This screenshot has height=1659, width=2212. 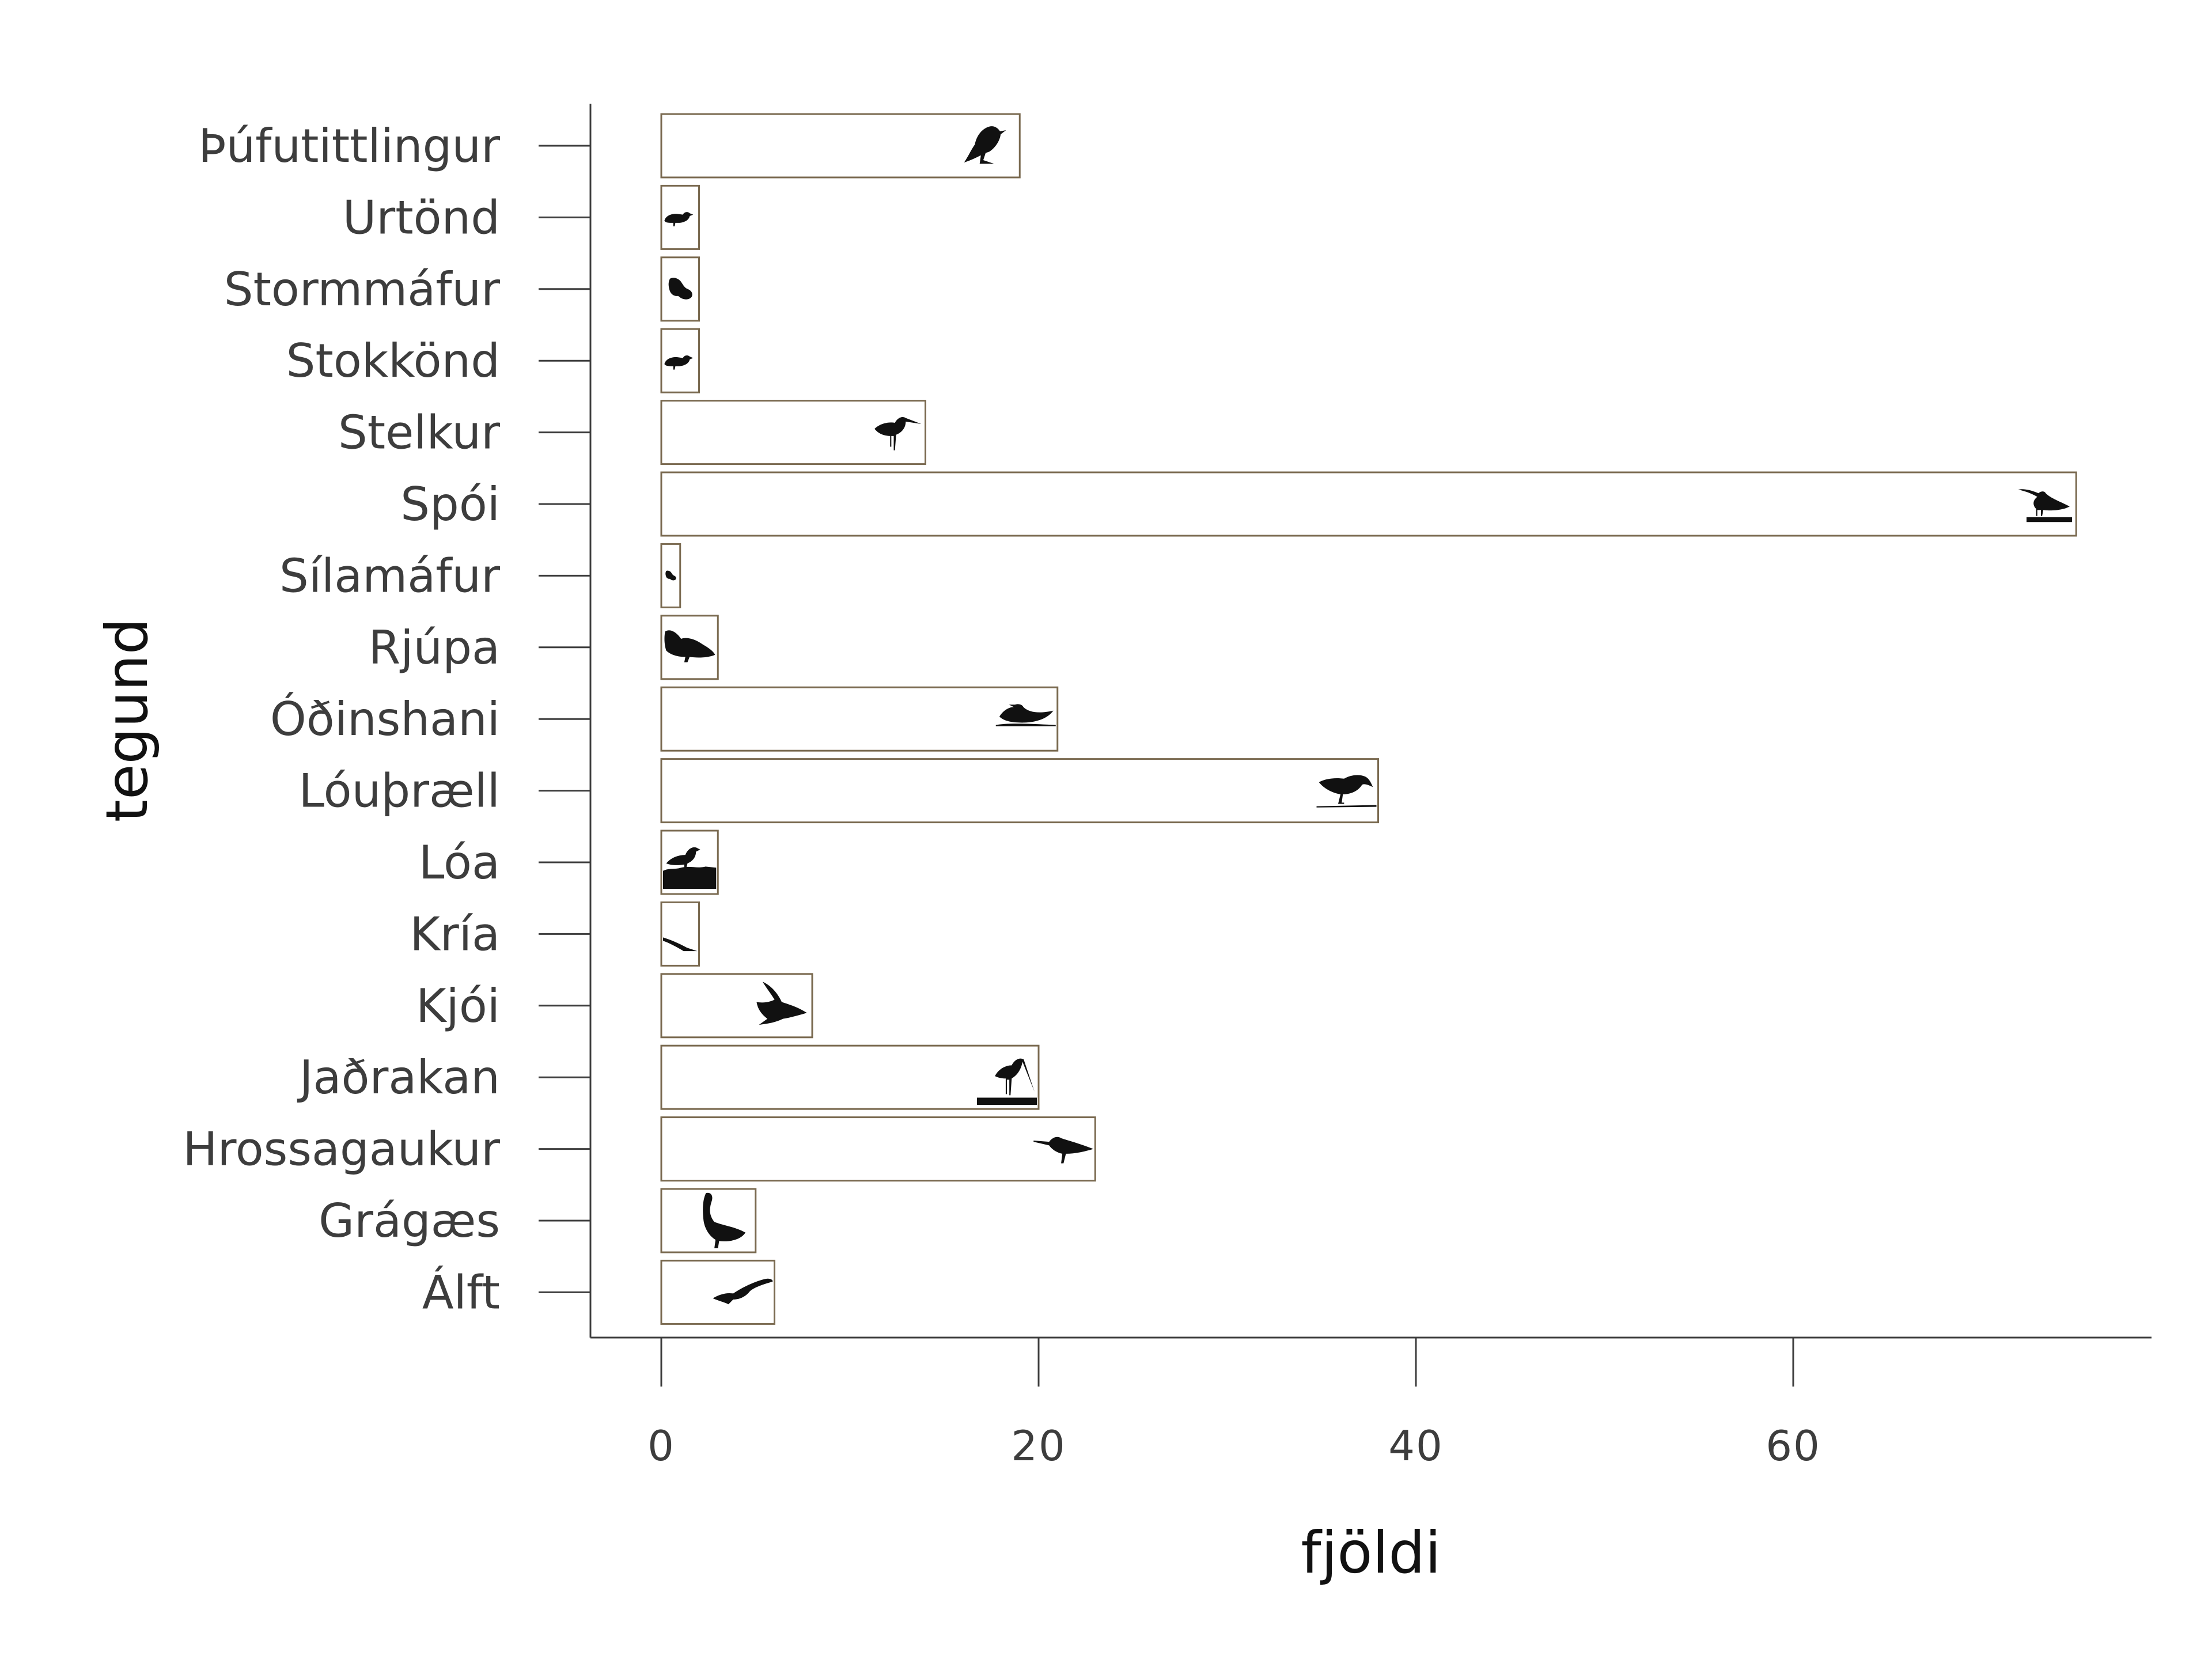 I want to click on x-tick-label: 0, so click(x=661, y=1446).